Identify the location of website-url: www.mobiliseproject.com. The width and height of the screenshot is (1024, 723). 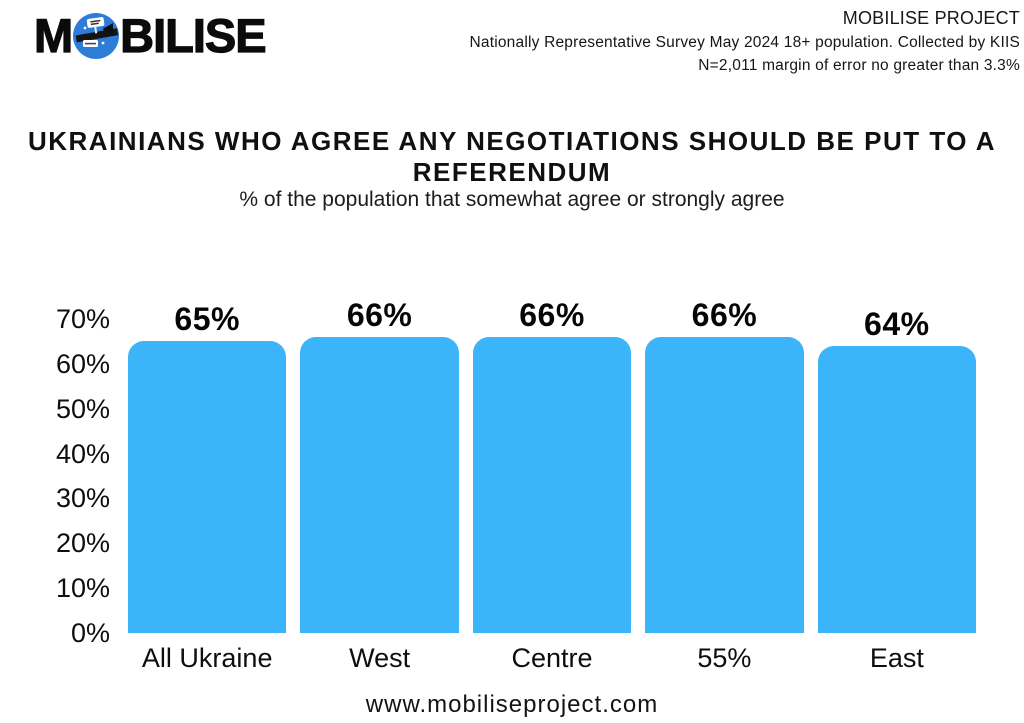
(512, 704).